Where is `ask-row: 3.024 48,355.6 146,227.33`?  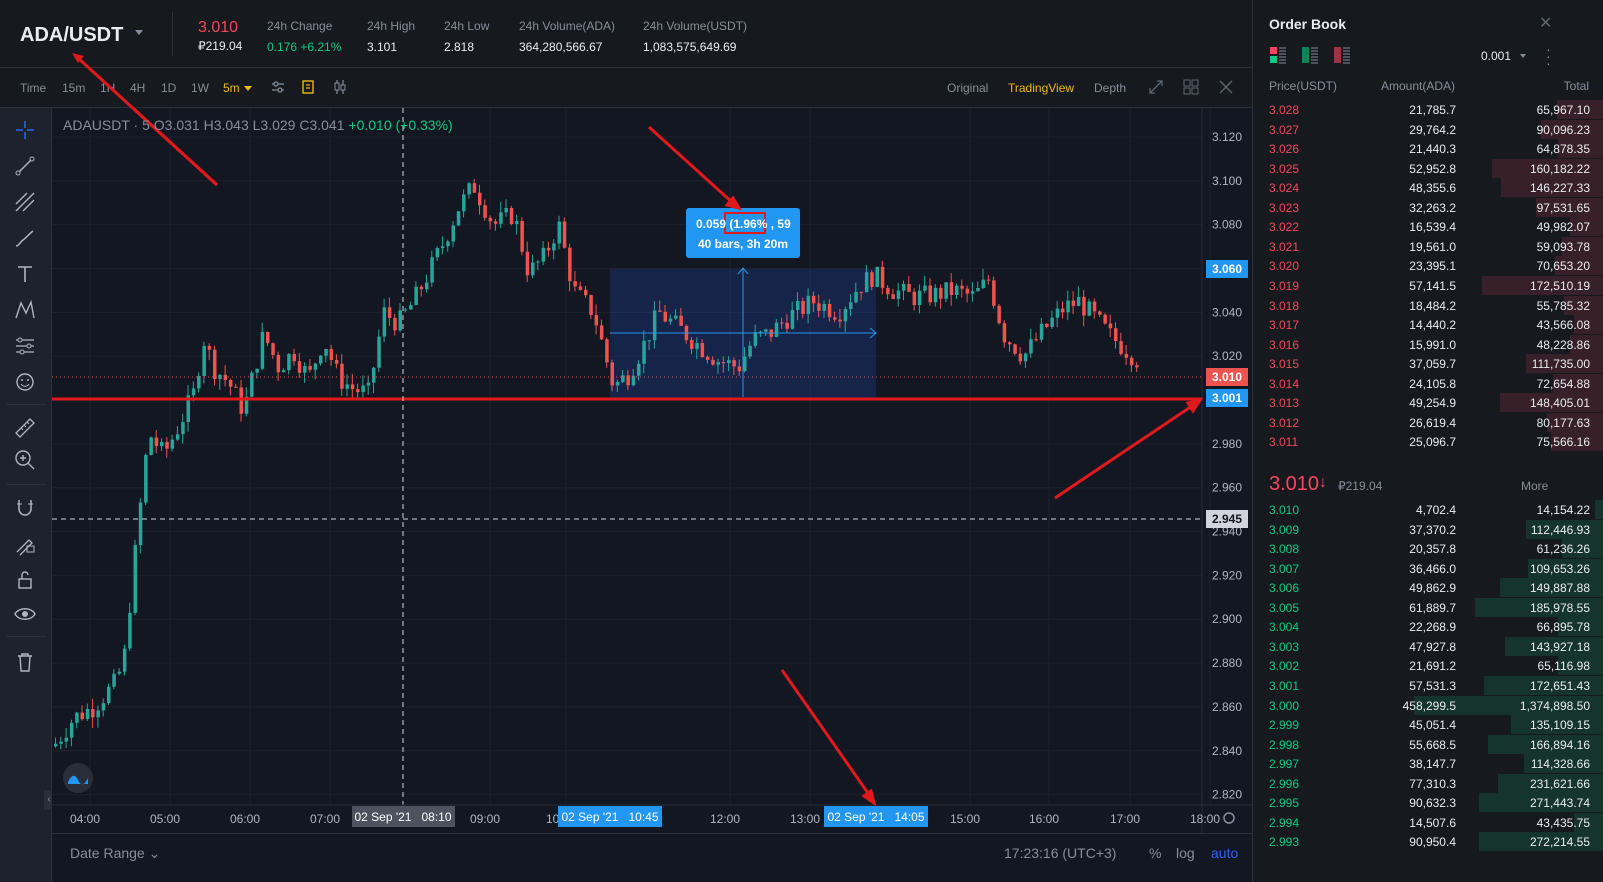 ask-row: 3.024 48,355.6 146,227.33 is located at coordinates (1428, 188).